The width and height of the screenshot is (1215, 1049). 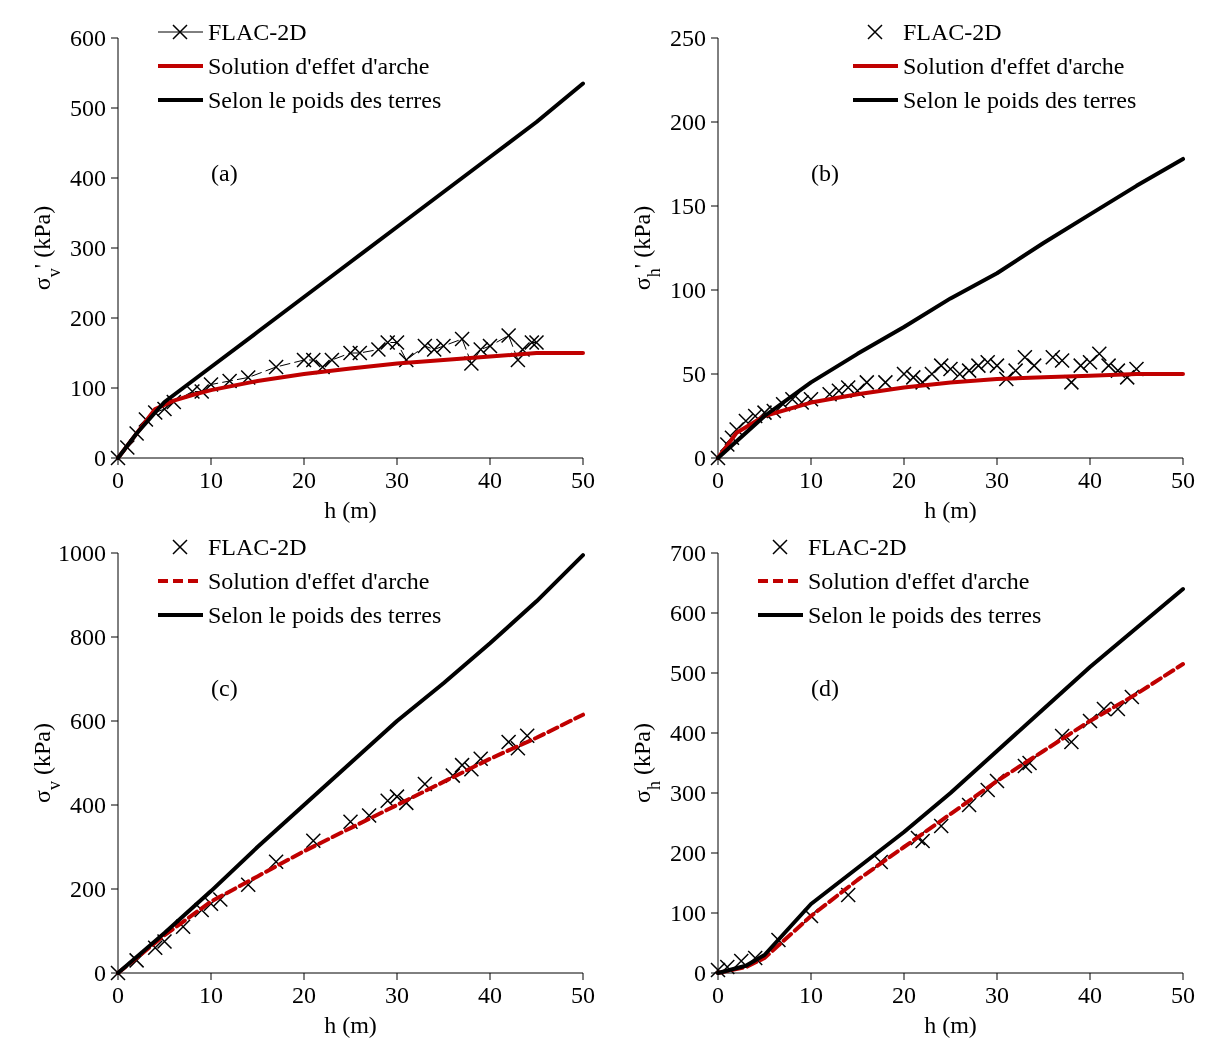 What do you see at coordinates (224, 687) in the screenshot?
I see `annotation: (c)` at bounding box center [224, 687].